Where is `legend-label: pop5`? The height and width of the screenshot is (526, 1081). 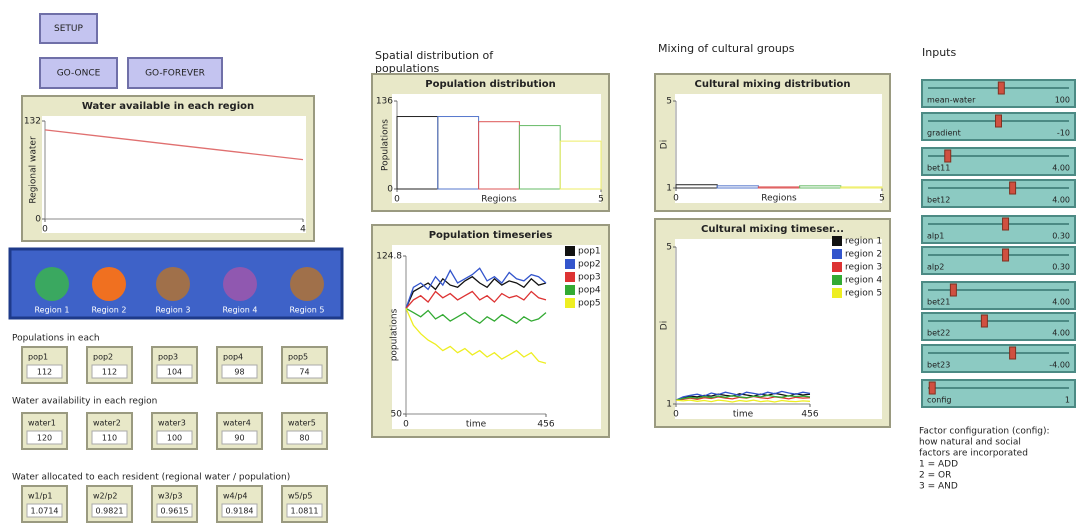 legend-label: pop5 is located at coordinates (589, 304).